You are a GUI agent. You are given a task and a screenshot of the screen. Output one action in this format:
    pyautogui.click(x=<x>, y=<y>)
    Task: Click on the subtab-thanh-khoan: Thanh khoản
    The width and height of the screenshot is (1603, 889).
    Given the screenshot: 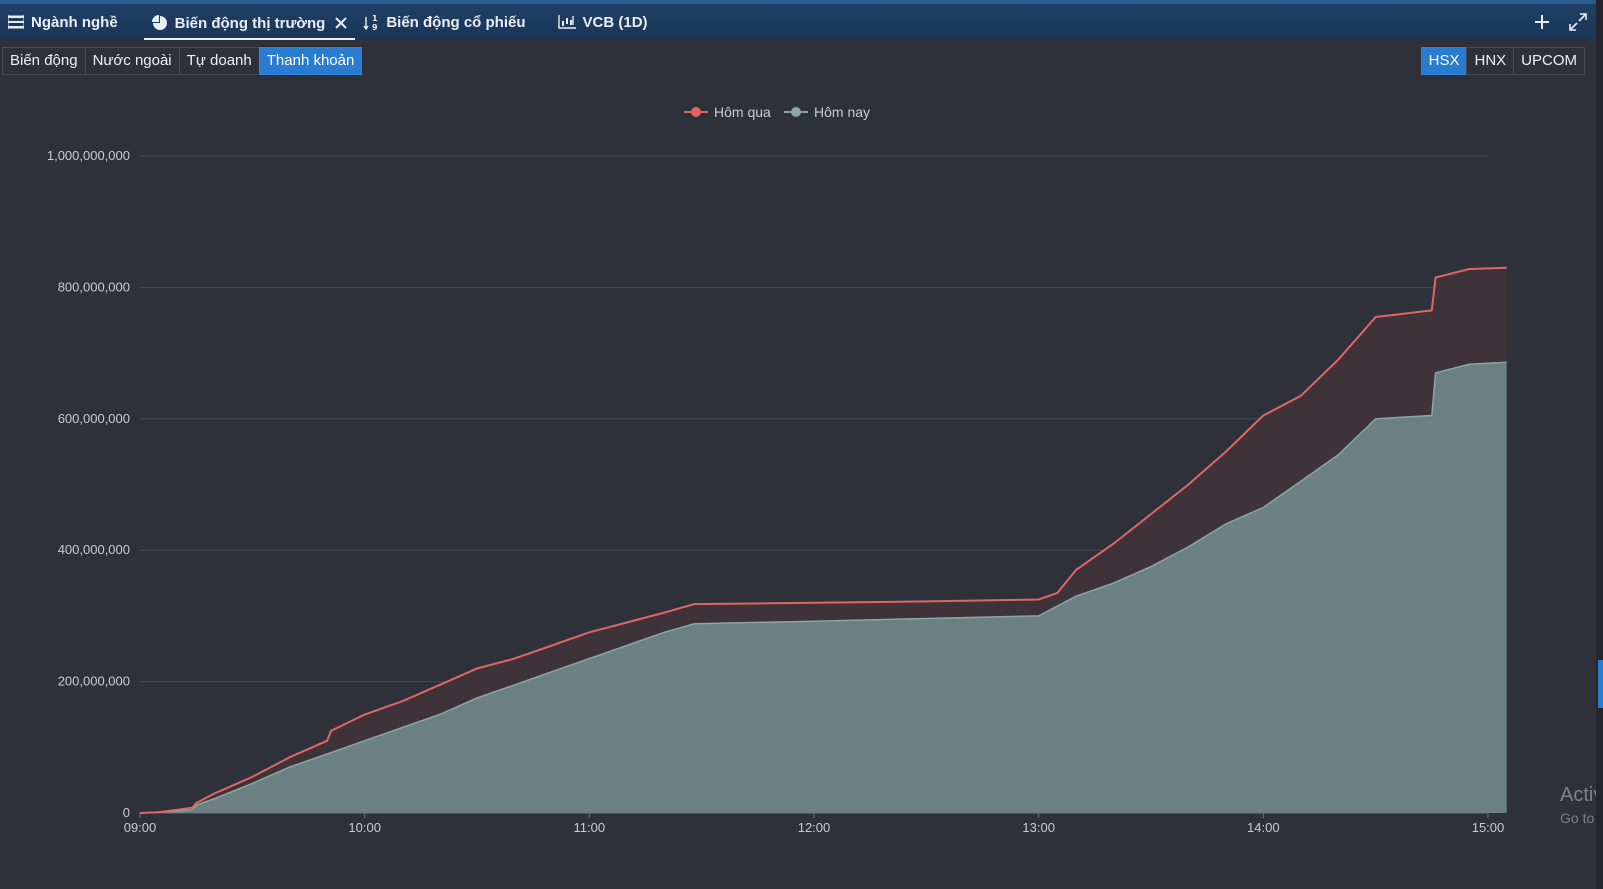 What is the action you would take?
    pyautogui.click(x=310, y=61)
    